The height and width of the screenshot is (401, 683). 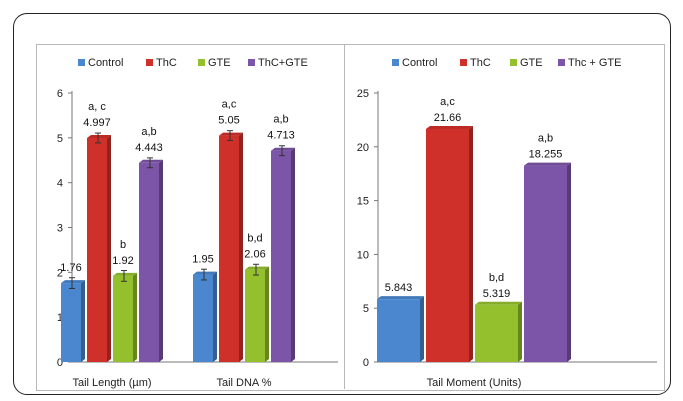 I want to click on y-tick-label-0-0: 0, so click(x=60, y=363).